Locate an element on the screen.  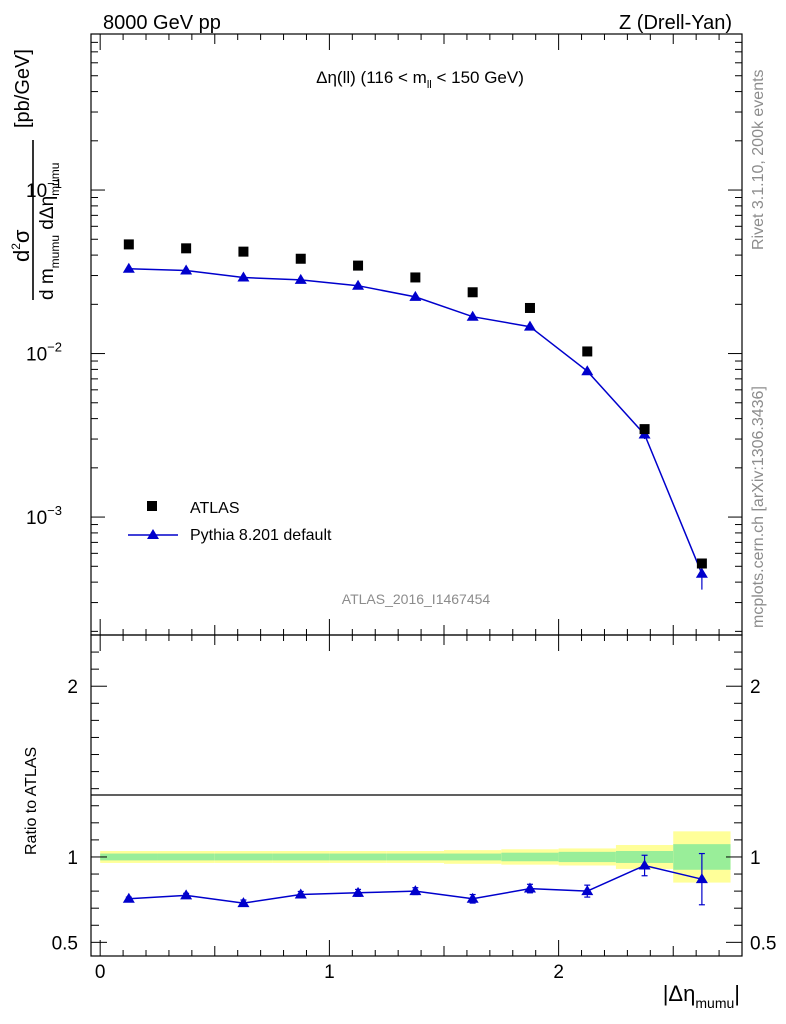
ratio-ytick-label-left: 0.5 is located at coordinates (65, 943).